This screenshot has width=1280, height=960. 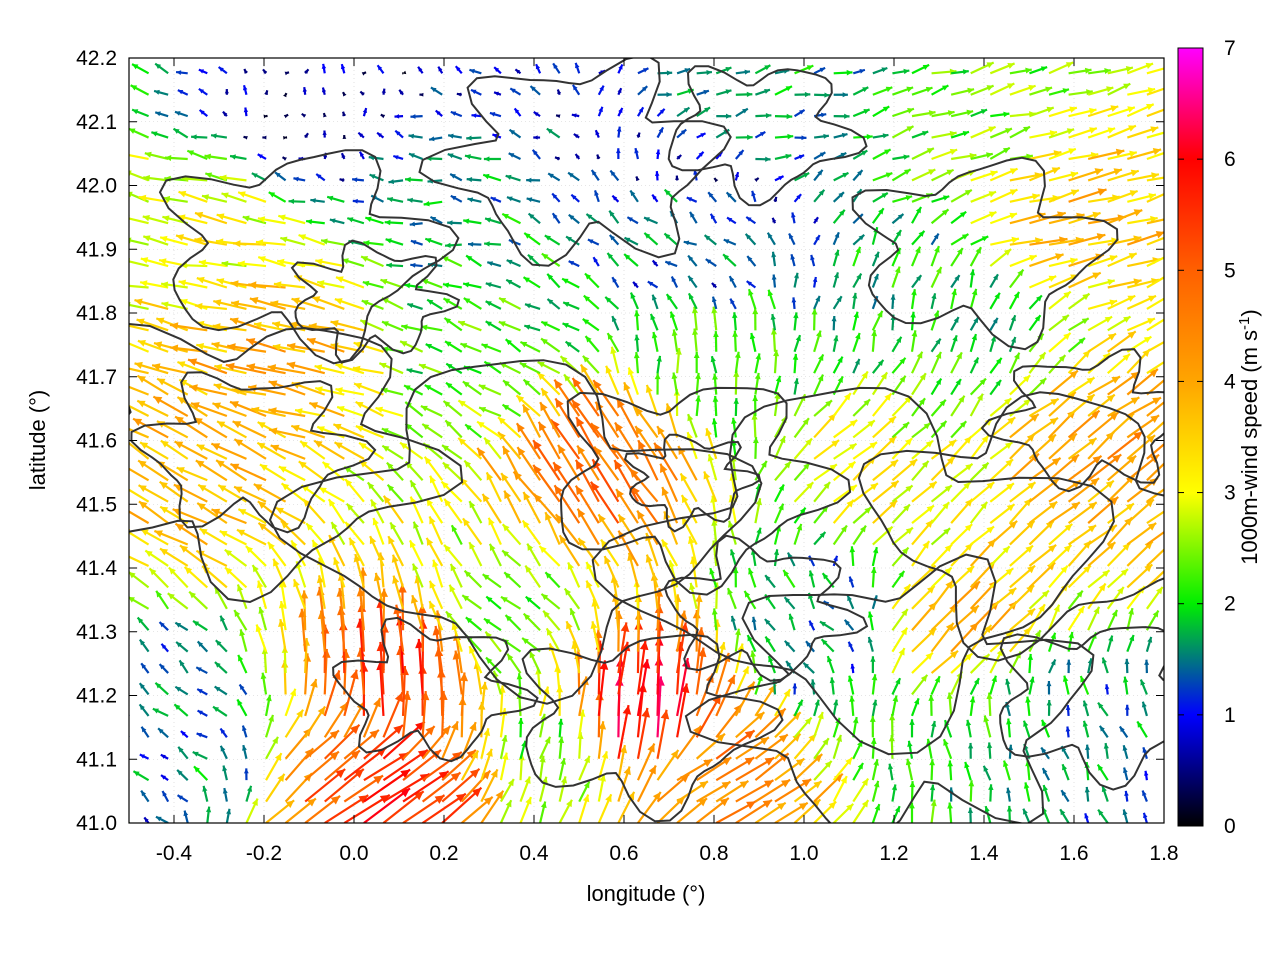 What do you see at coordinates (646, 893) in the screenshot?
I see `x-axis-title: longitude (°)` at bounding box center [646, 893].